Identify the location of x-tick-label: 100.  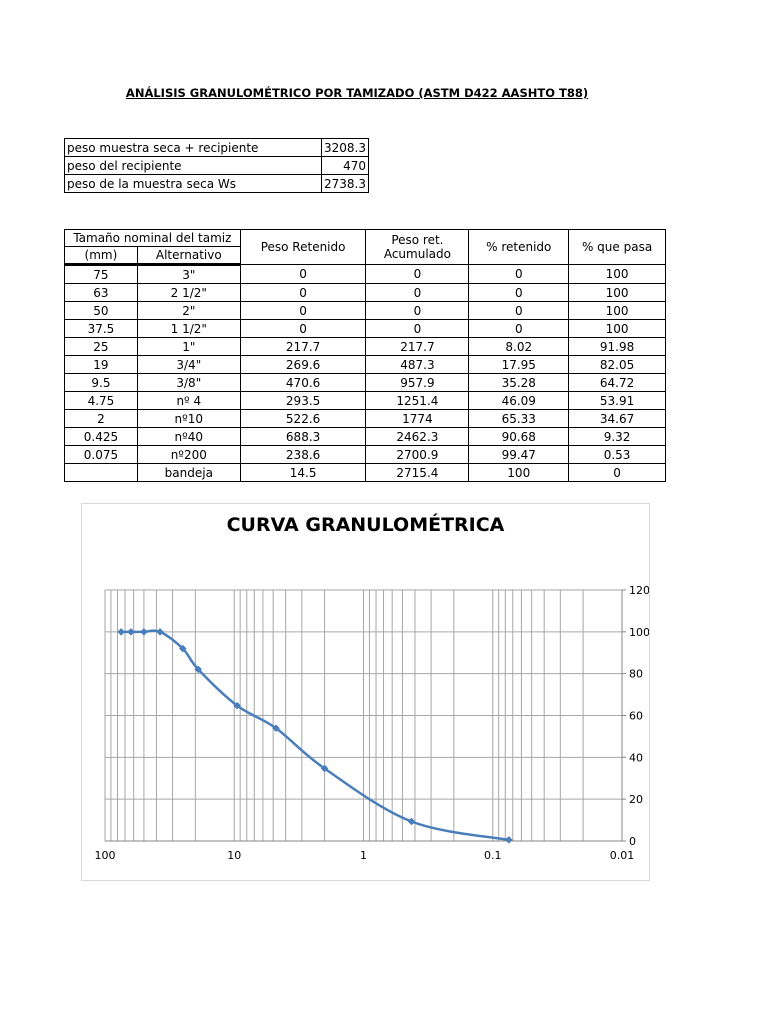
(105, 855).